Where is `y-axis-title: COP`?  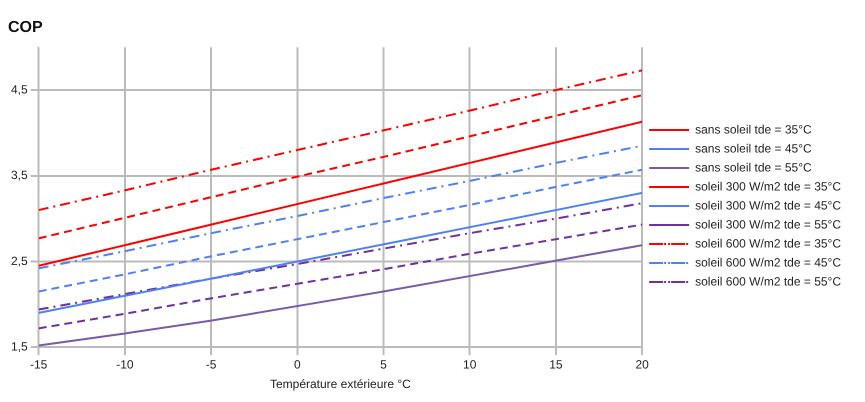 y-axis-title: COP is located at coordinates (25, 27).